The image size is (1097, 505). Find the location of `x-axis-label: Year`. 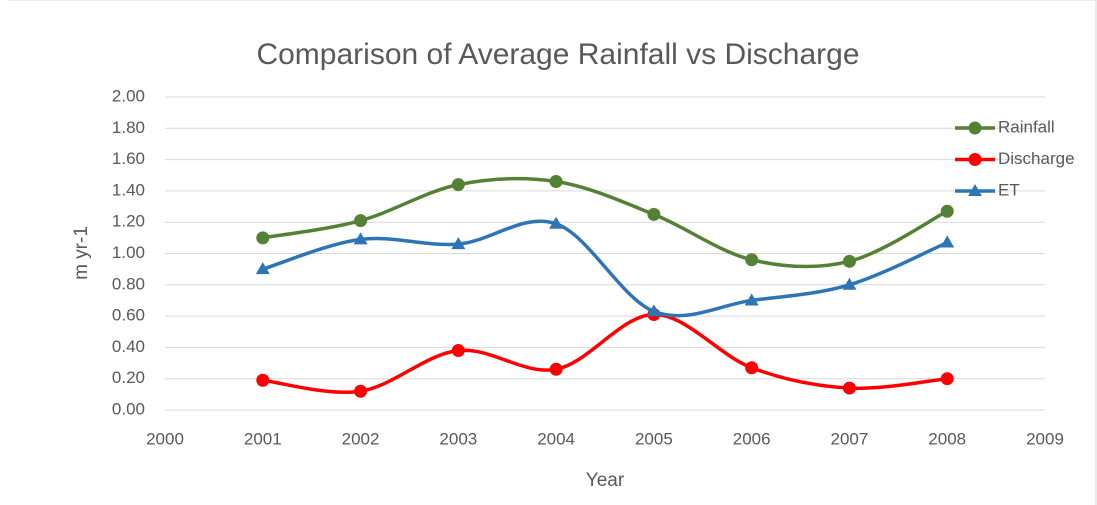

x-axis-label: Year is located at coordinates (605, 480).